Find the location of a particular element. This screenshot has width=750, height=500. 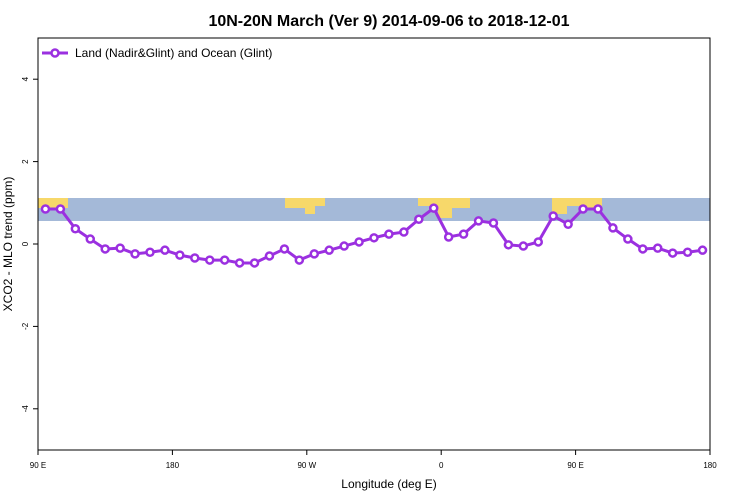

x-tick-label: 90 W is located at coordinates (306, 465).